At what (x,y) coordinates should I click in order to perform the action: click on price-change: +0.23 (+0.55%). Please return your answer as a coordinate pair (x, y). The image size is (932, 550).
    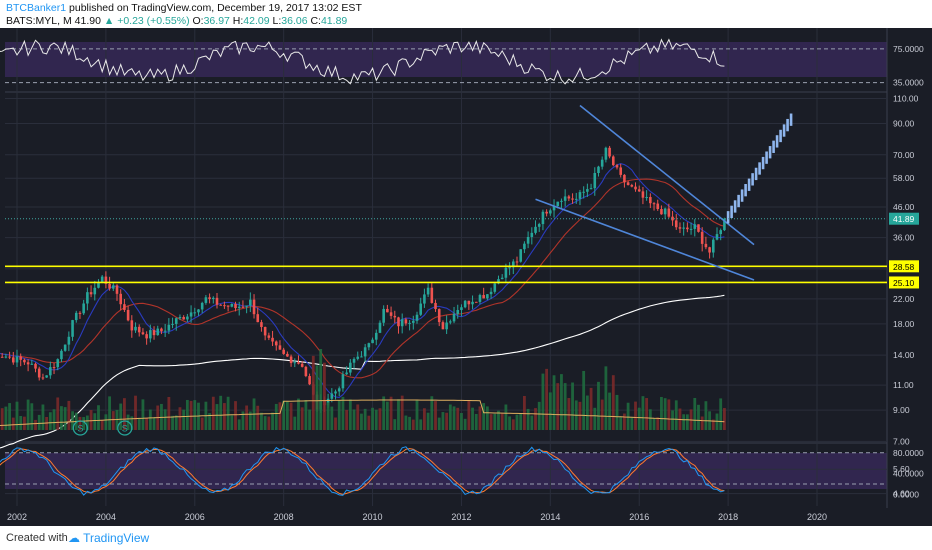
    Looking at the image, I should click on (153, 21).